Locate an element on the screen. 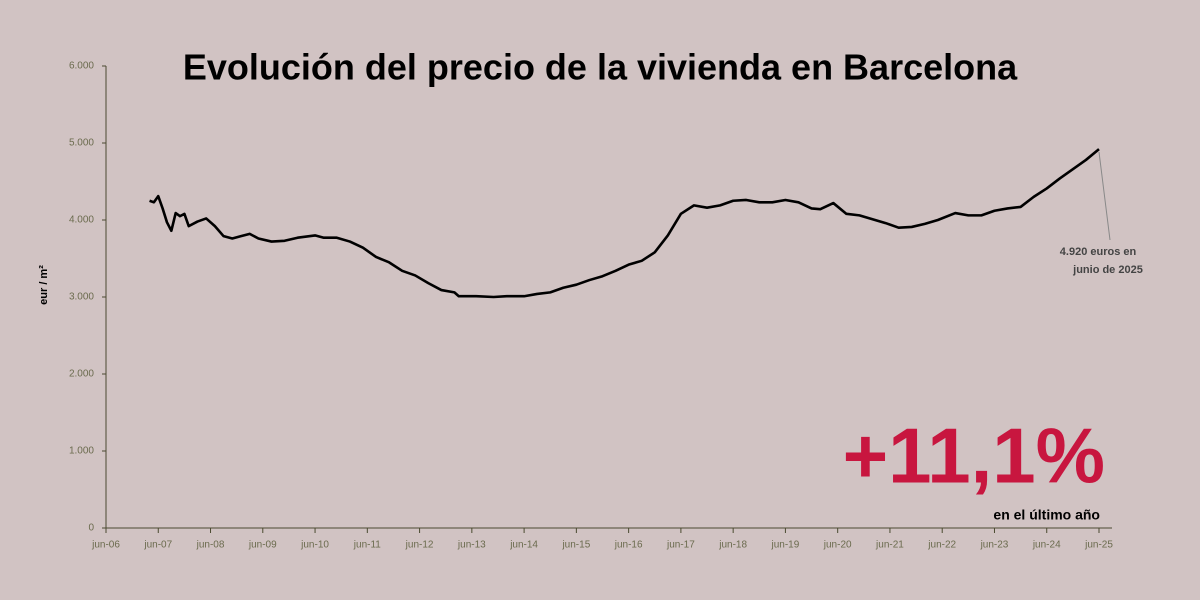 The width and height of the screenshot is (1200, 600). x-tick-label: jun-07 is located at coordinates (157, 545).